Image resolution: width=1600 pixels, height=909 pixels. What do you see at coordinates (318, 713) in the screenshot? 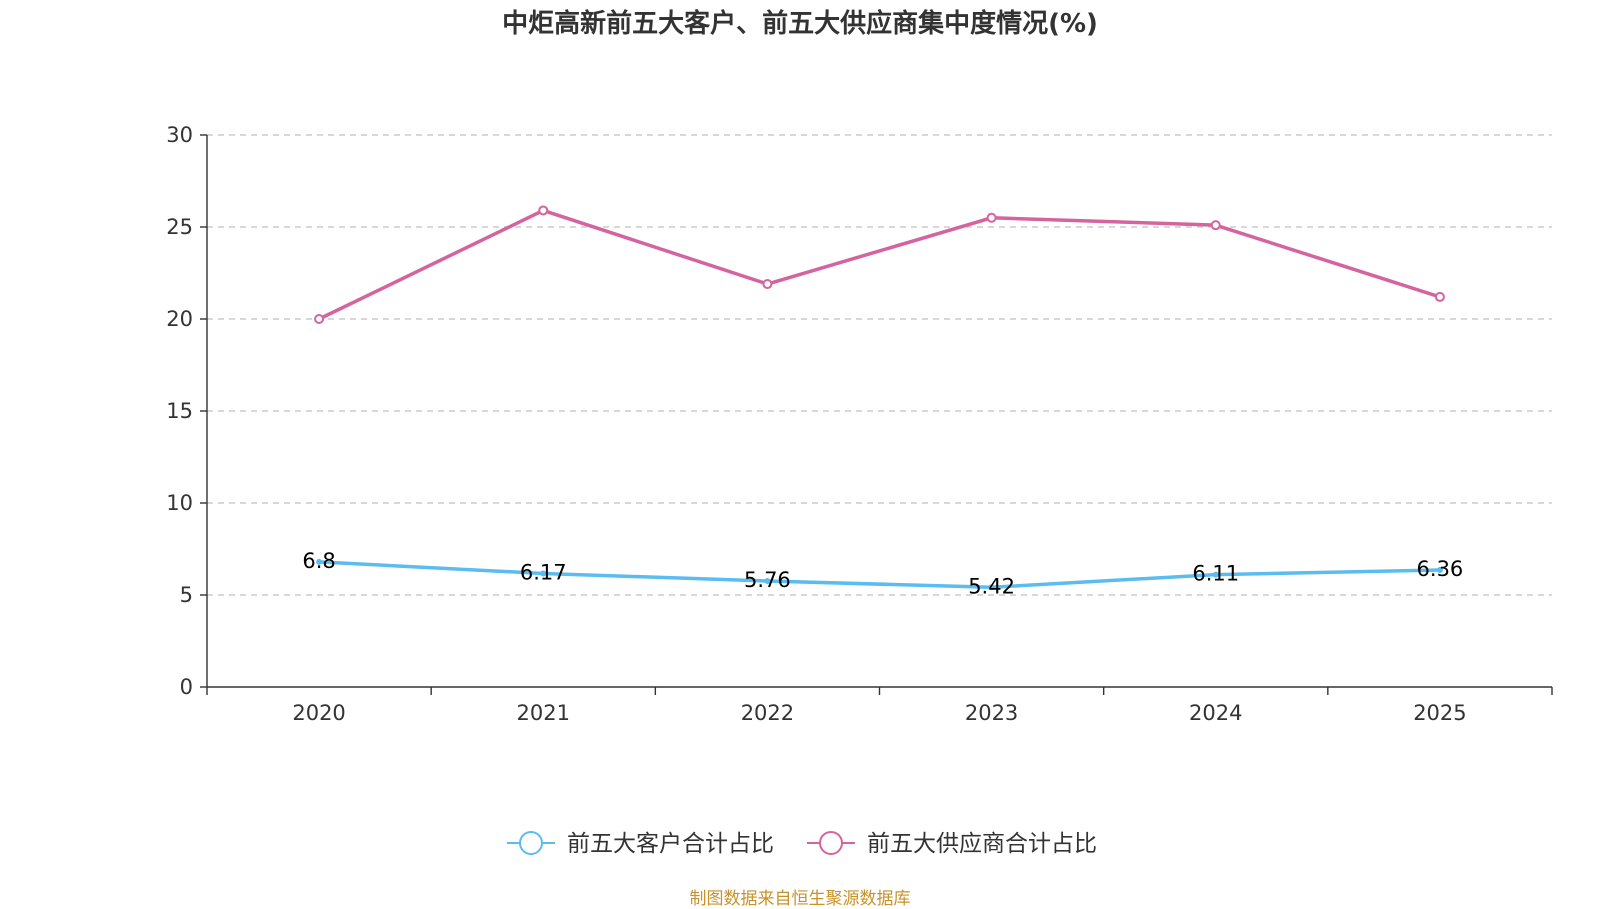
I see `x-tick-label: 2020` at bounding box center [318, 713].